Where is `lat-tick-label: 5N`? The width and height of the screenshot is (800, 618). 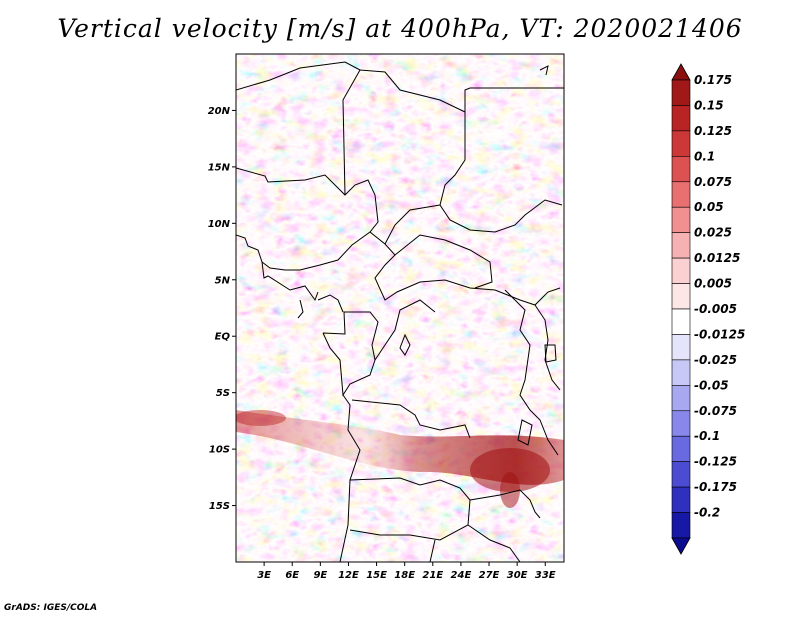
lat-tick-label: 5N is located at coordinates (223, 280).